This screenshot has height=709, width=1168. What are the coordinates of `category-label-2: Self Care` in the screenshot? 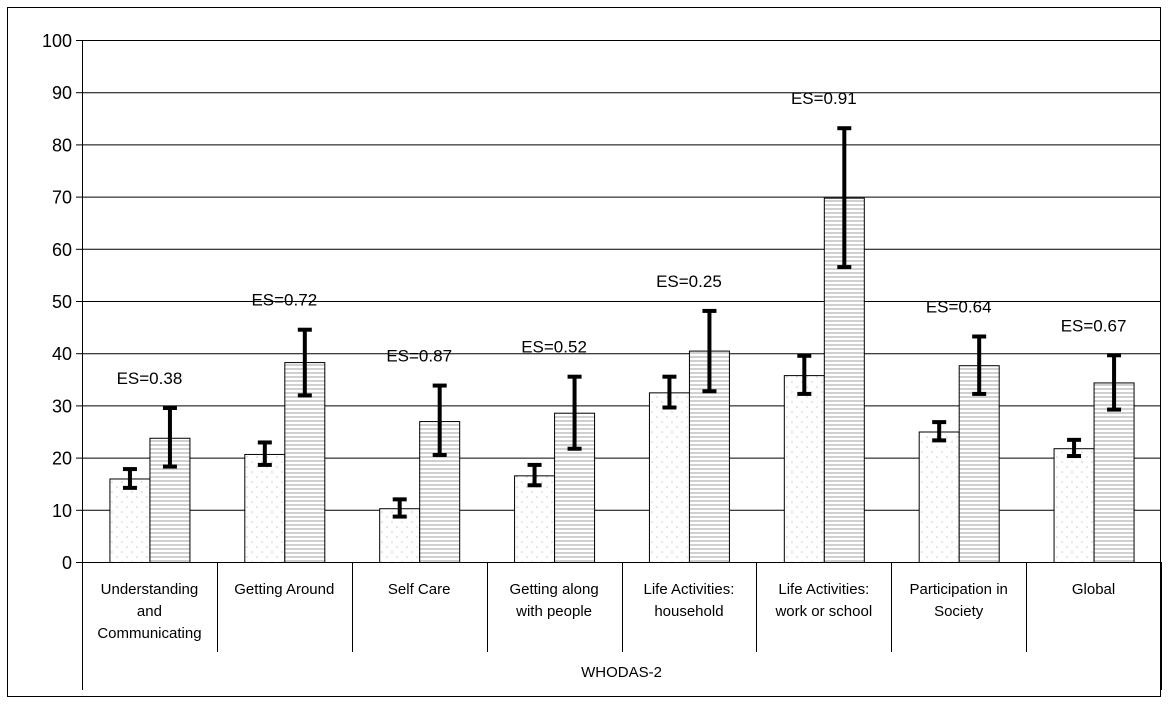 It's located at (419, 589).